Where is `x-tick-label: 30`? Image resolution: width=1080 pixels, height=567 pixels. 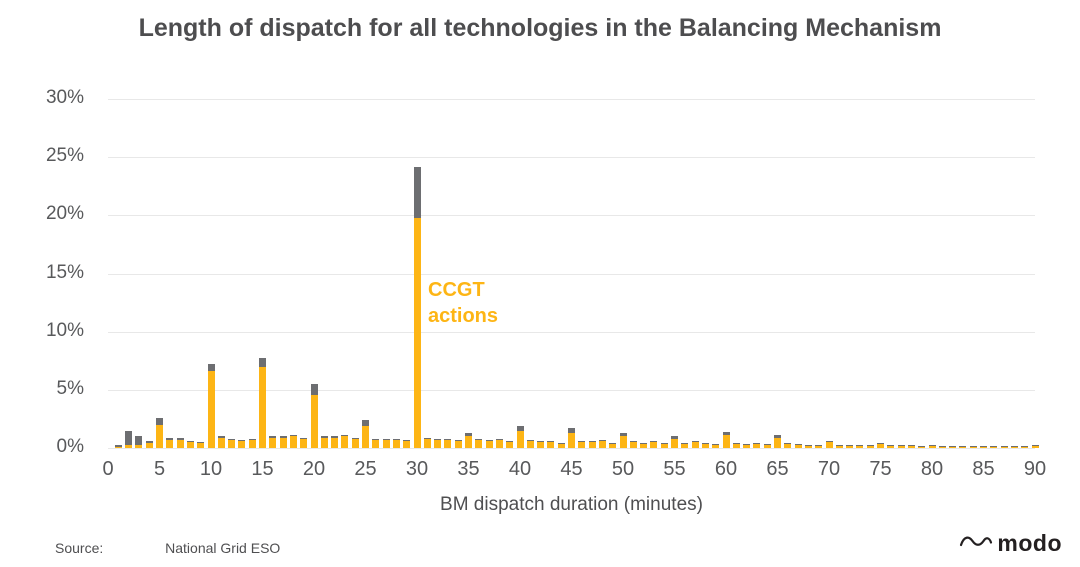
x-tick-label: 30 is located at coordinates (417, 469).